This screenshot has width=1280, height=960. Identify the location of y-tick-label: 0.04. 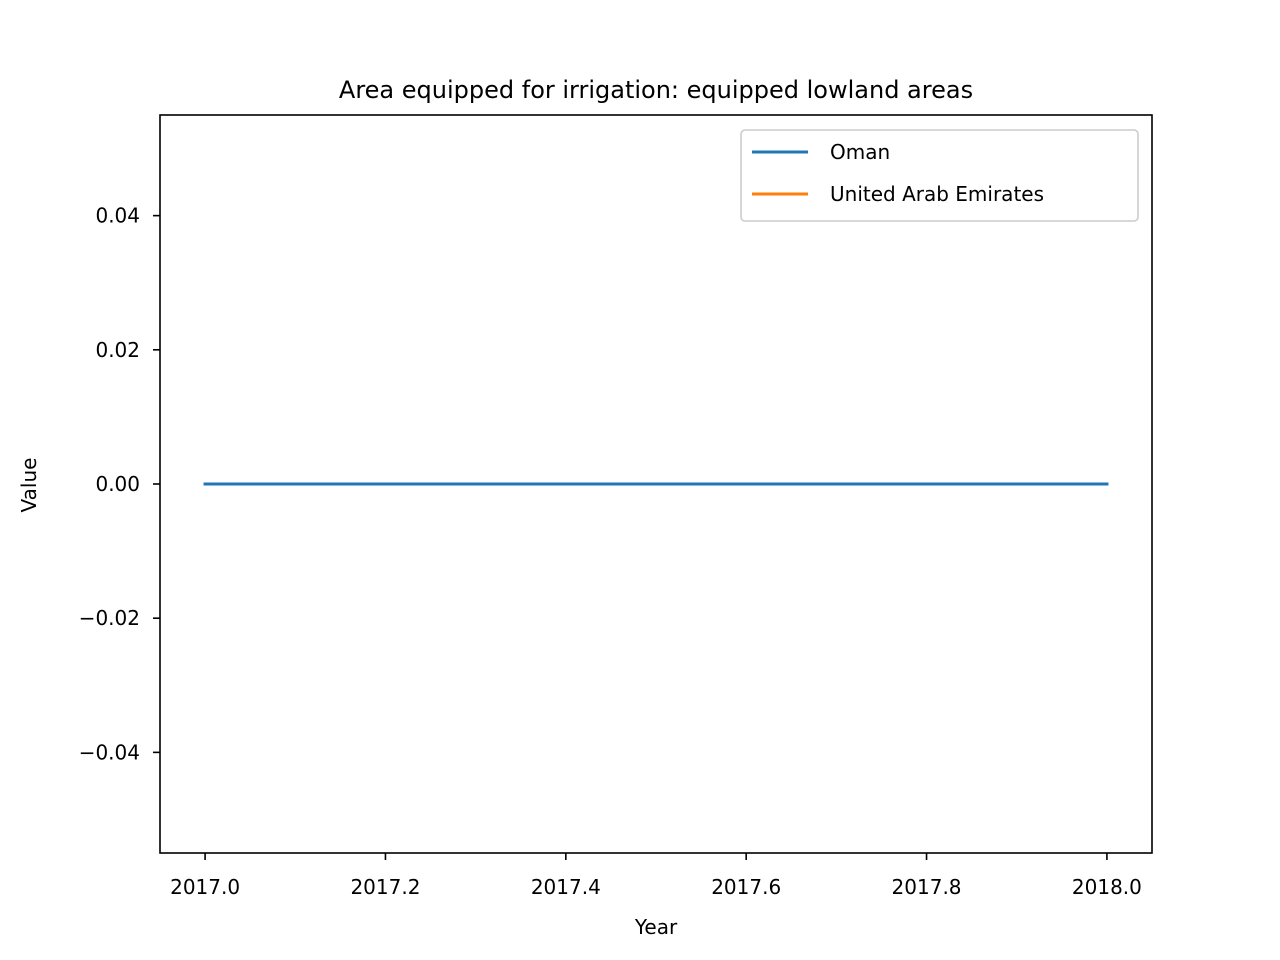
(117, 216).